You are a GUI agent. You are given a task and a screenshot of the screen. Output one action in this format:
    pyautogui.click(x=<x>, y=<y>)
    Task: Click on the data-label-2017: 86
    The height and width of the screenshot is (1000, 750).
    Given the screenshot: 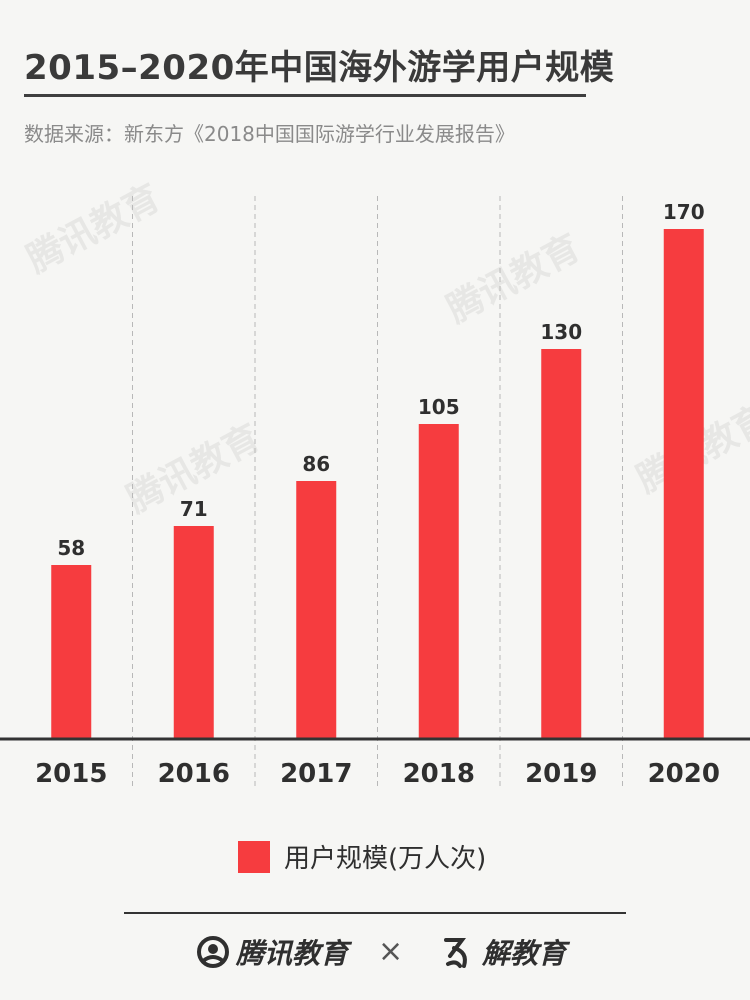 What is the action you would take?
    pyautogui.click(x=316, y=464)
    